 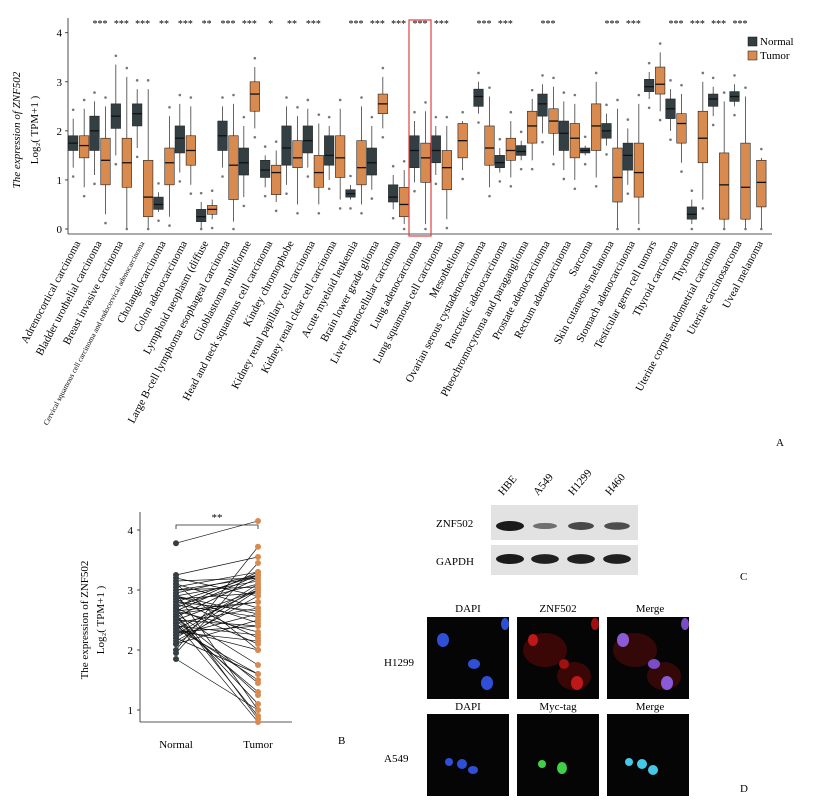 I want to click on panel-b-points, so click(x=217, y=621).